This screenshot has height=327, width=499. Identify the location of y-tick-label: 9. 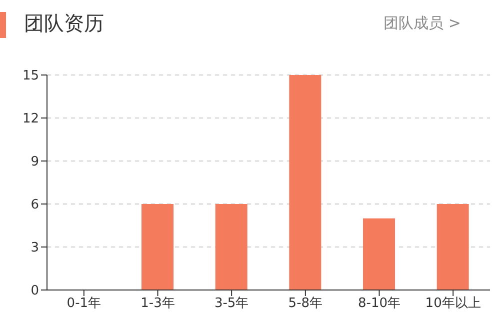
(34, 162).